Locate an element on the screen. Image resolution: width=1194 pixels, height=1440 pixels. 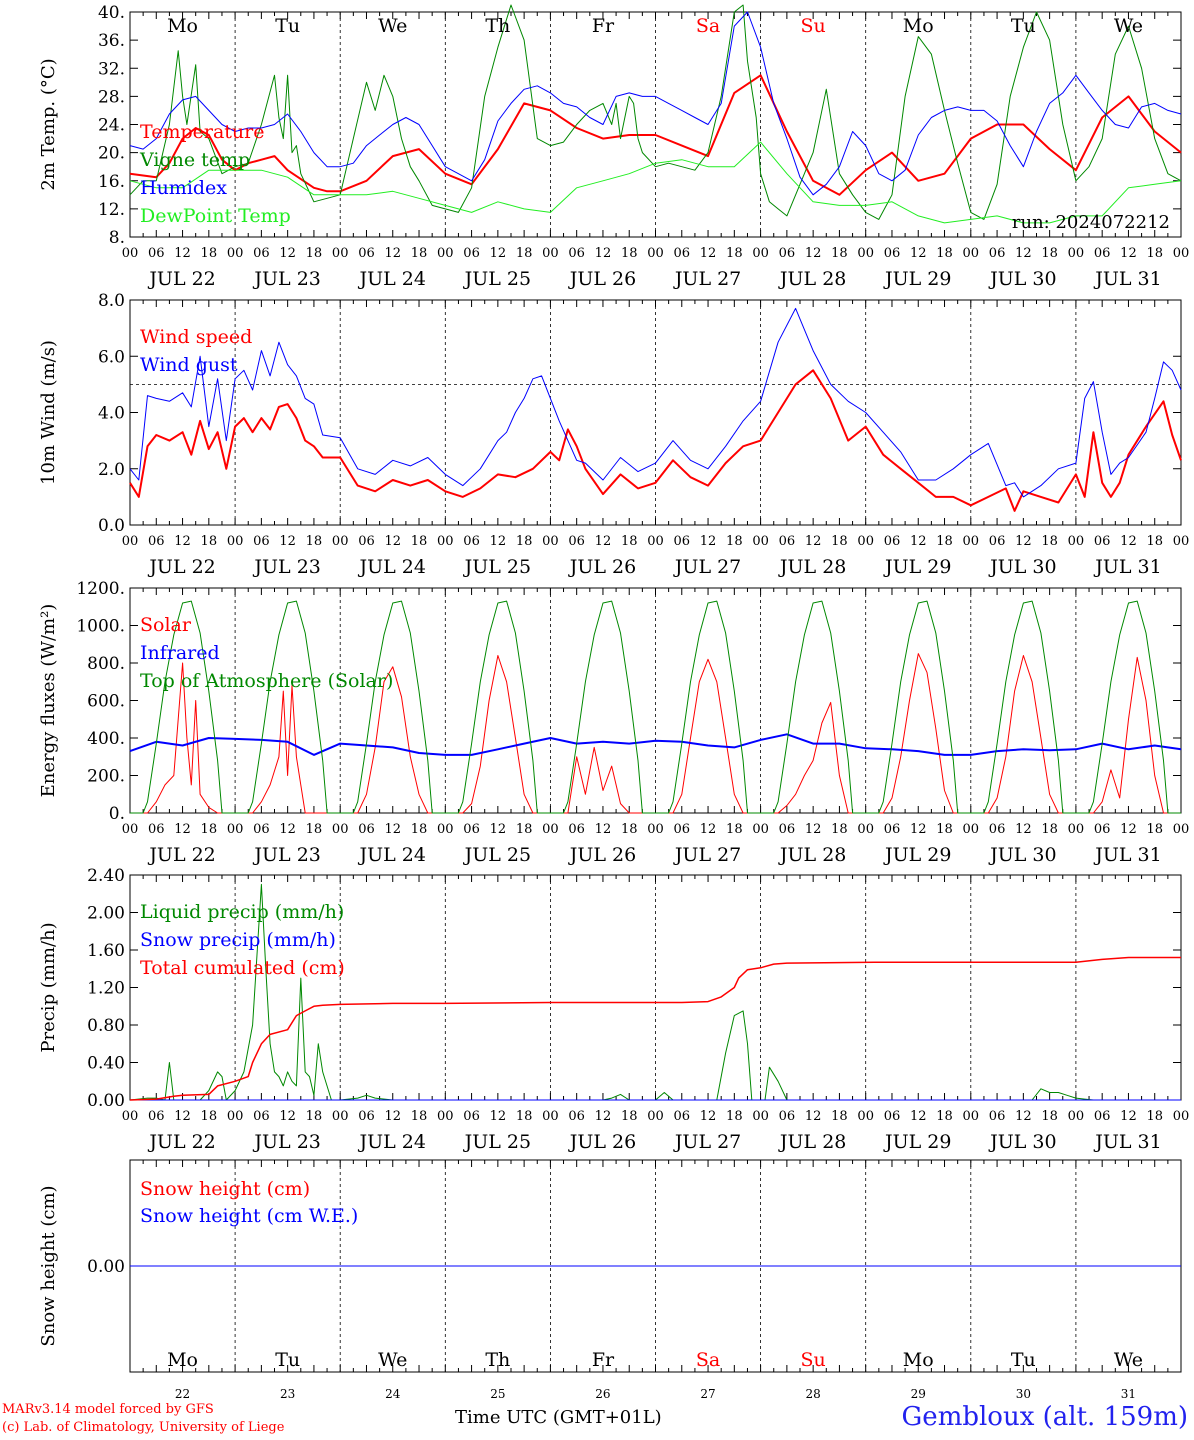
weekday-label: Sa is located at coordinates (708, 26).